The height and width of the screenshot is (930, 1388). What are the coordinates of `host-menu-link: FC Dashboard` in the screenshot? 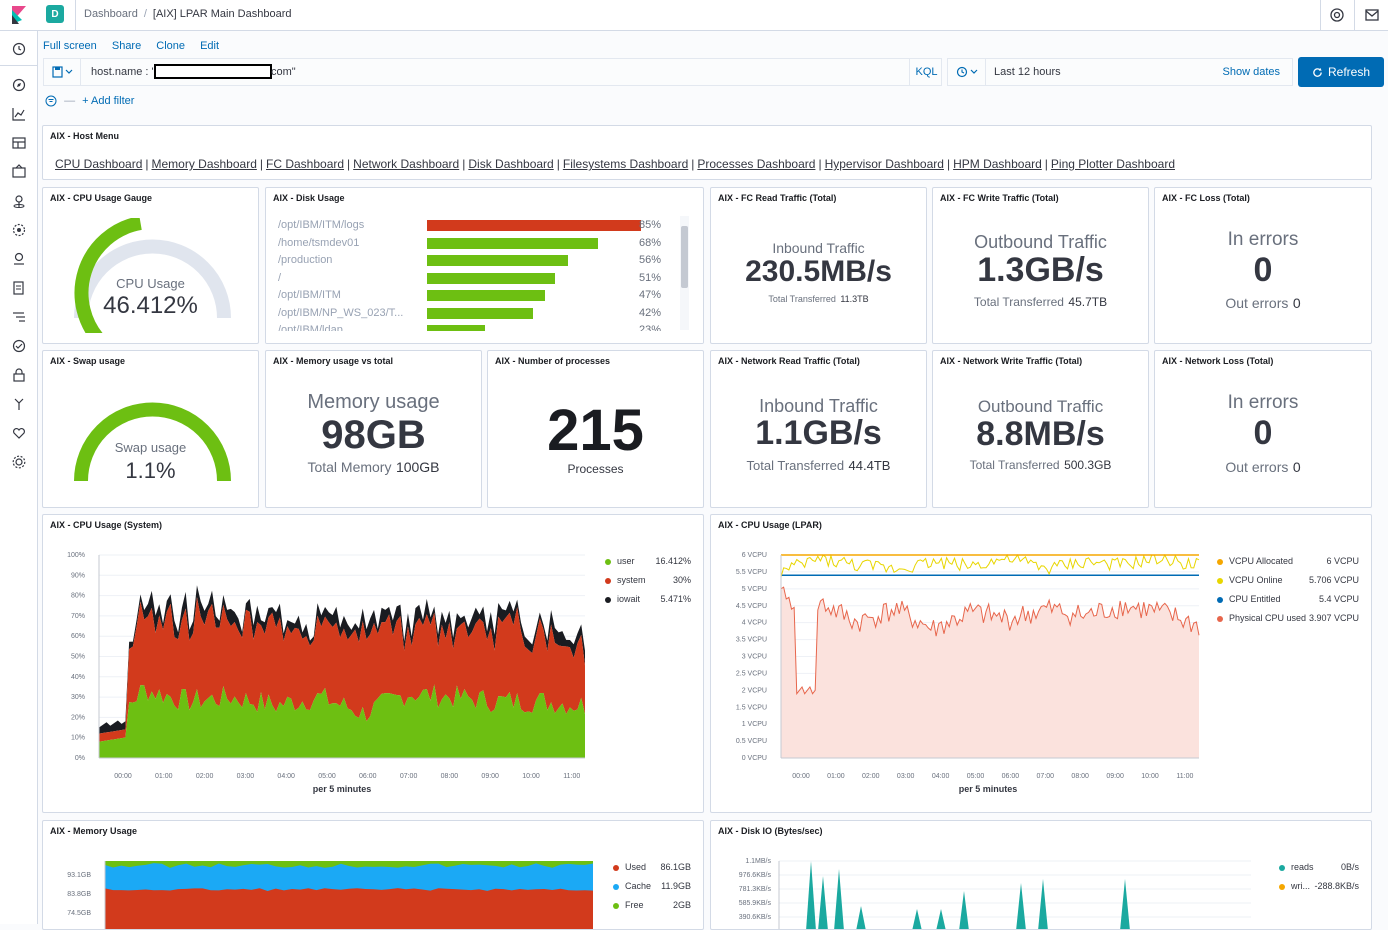 It's located at (305, 164).